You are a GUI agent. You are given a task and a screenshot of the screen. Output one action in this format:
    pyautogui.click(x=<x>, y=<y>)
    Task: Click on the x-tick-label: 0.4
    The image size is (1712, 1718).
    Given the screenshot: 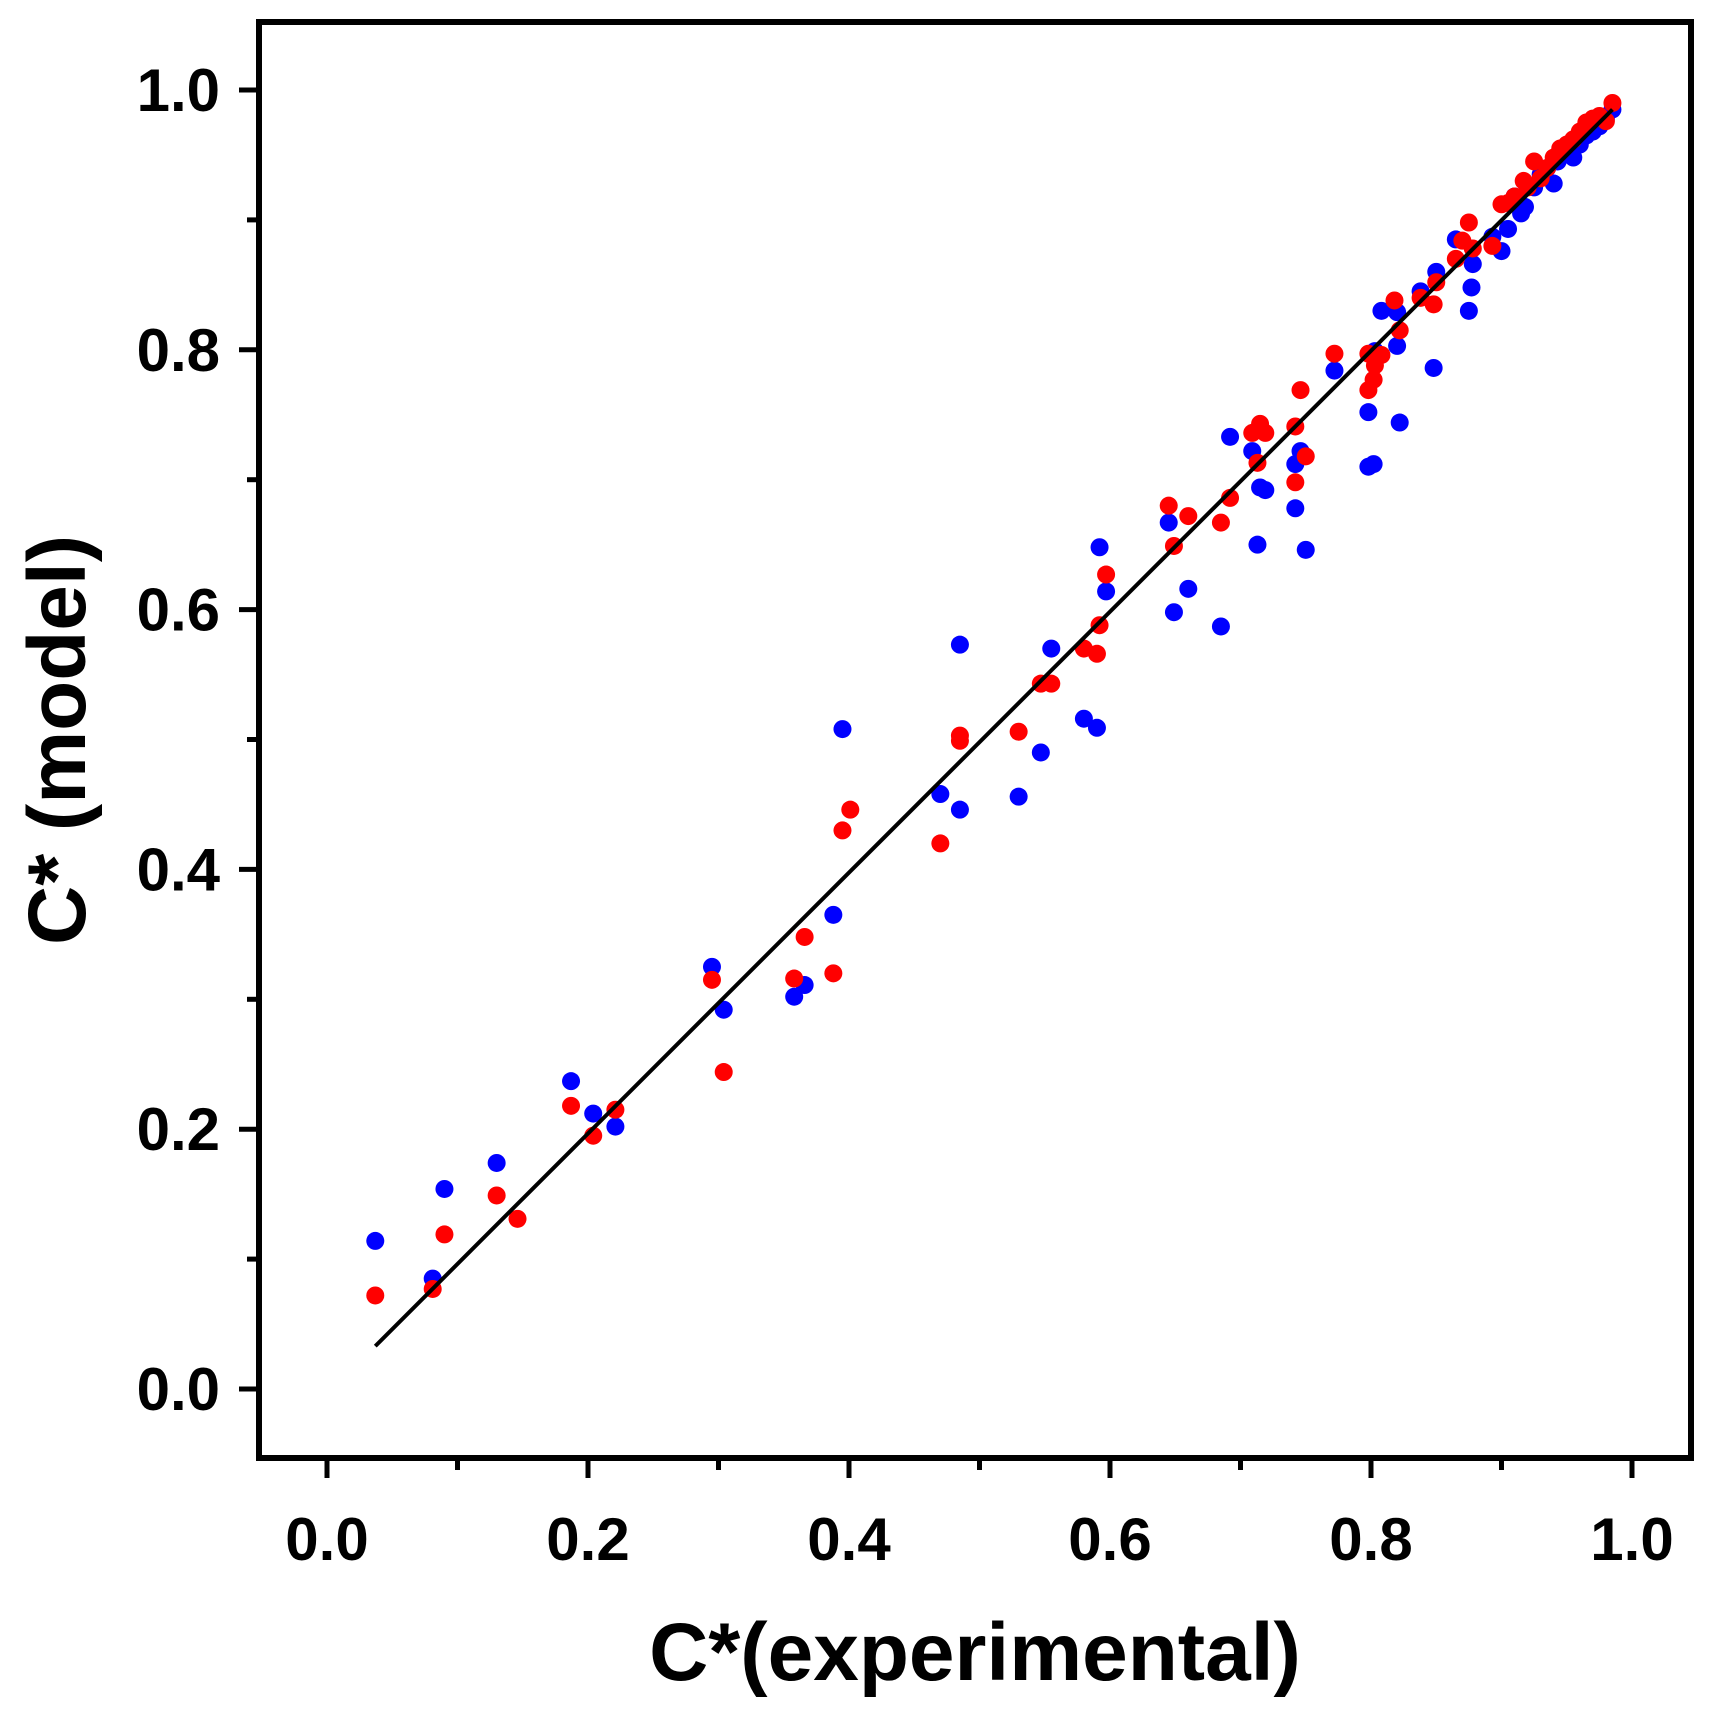 What is the action you would take?
    pyautogui.click(x=849, y=1539)
    